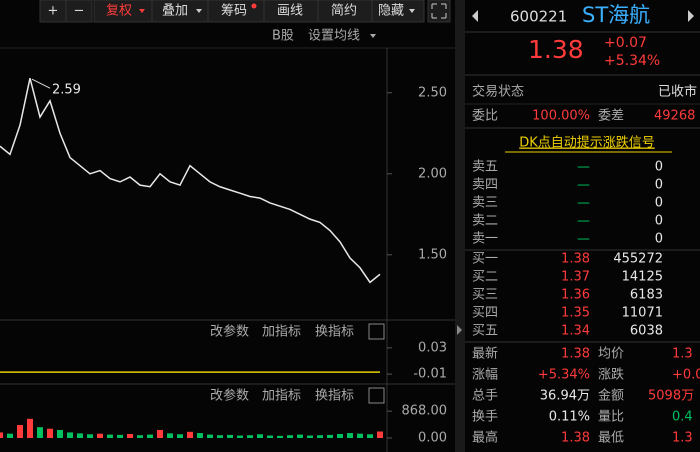 Image resolution: width=700 pixels, height=452 pixels. Describe the element at coordinates (485, 277) in the screenshot. I see `level-label: 买二` at that location.